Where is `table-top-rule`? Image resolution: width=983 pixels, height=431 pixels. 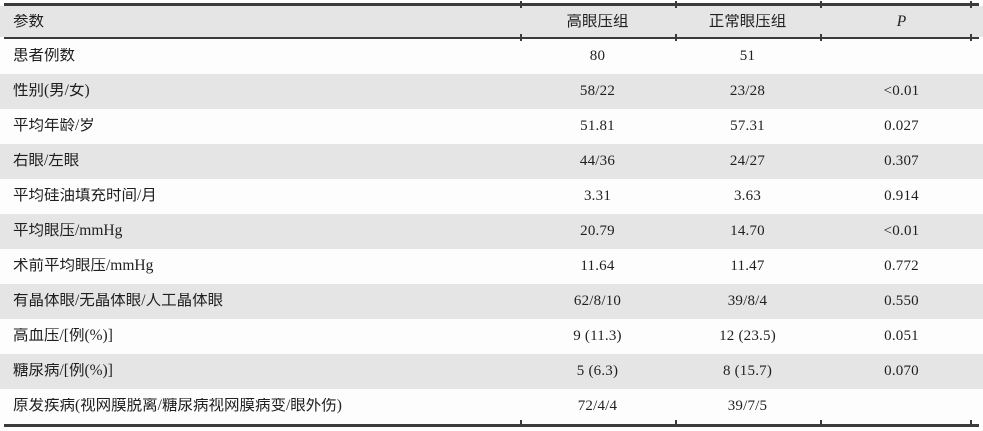 table-top-rule is located at coordinates (491, 4).